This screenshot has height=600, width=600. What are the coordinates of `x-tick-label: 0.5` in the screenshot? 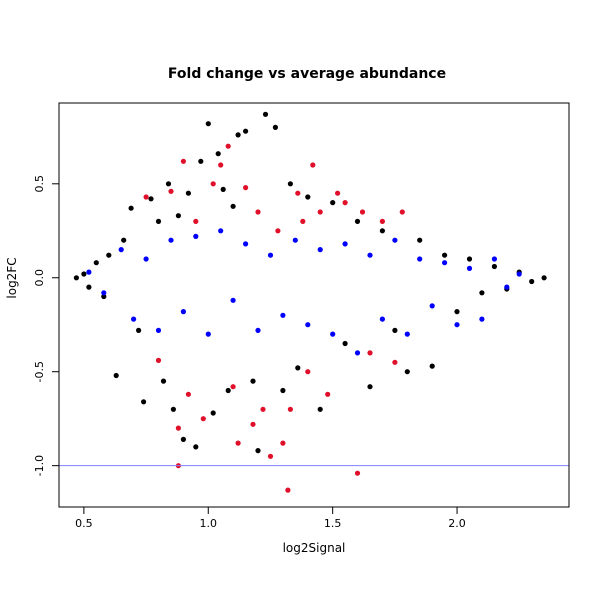 It's located at (84, 523).